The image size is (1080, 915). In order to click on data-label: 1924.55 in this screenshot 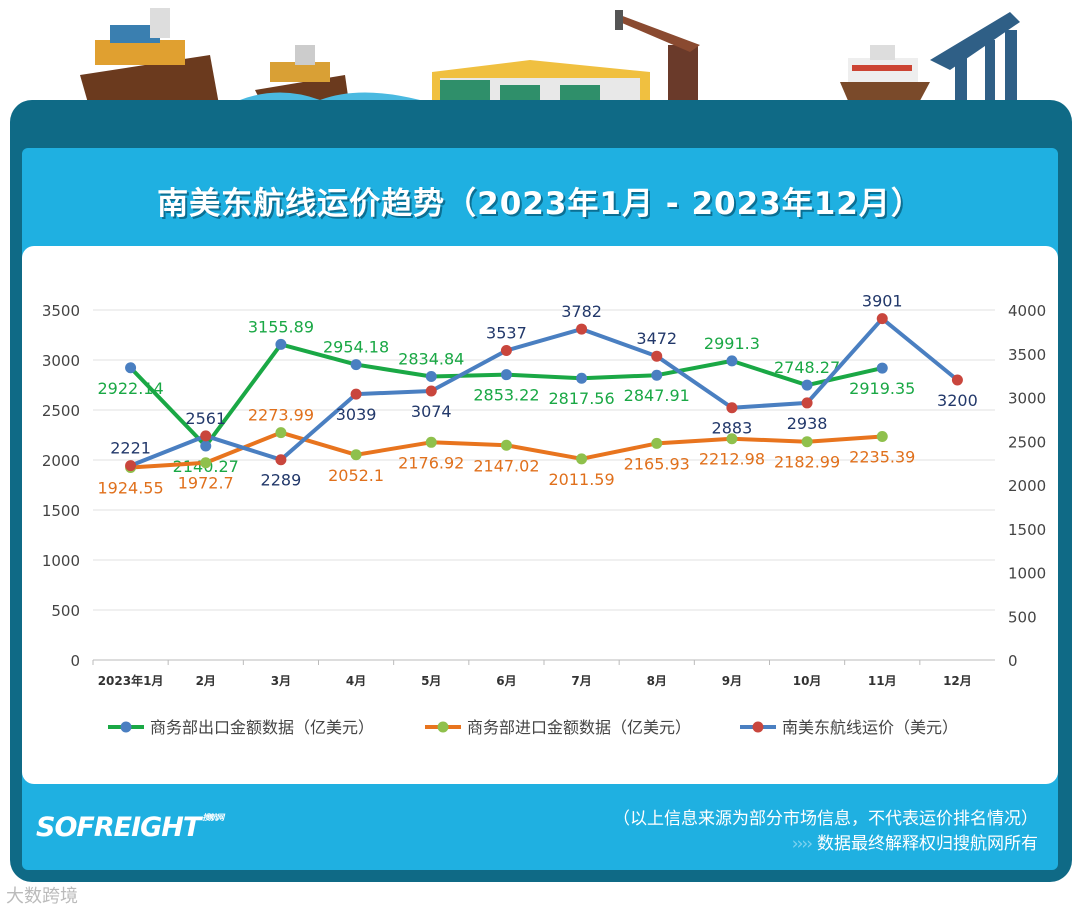, I will do `click(130, 488)`.